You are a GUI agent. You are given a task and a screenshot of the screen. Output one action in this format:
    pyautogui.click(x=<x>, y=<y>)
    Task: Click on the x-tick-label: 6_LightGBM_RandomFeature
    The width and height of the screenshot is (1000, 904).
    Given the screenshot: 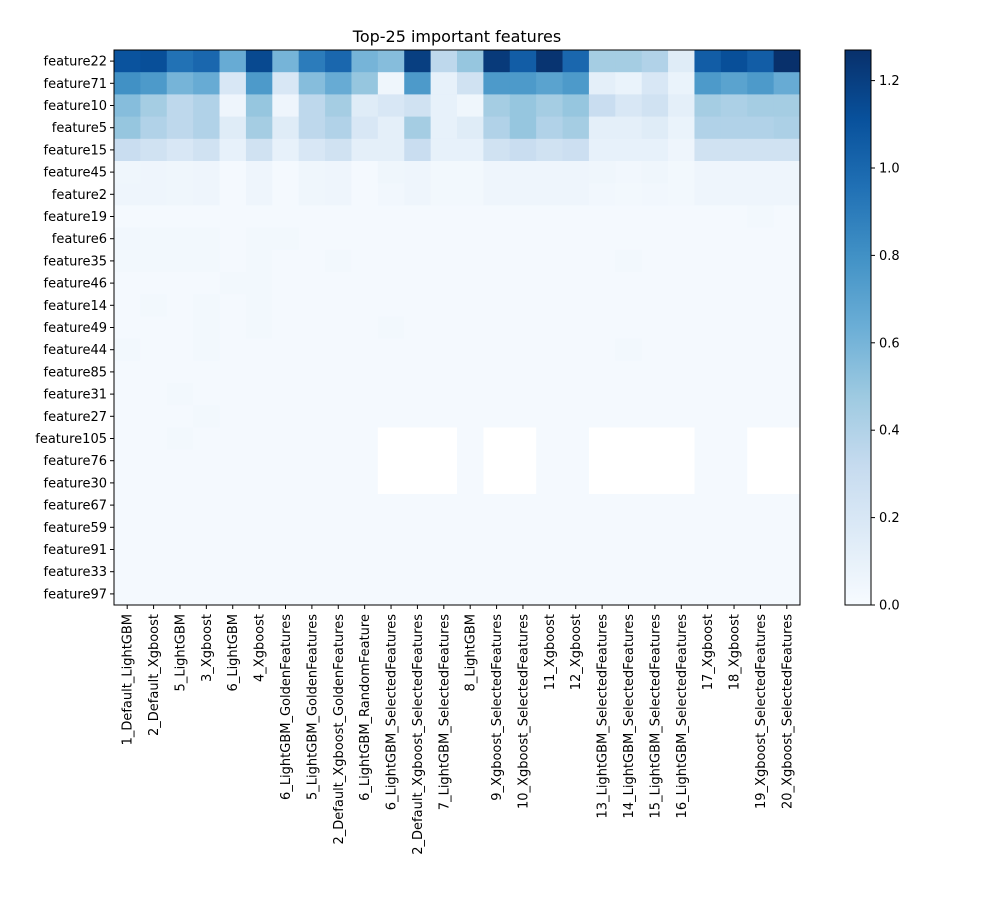 What is the action you would take?
    pyautogui.click(x=365, y=707)
    